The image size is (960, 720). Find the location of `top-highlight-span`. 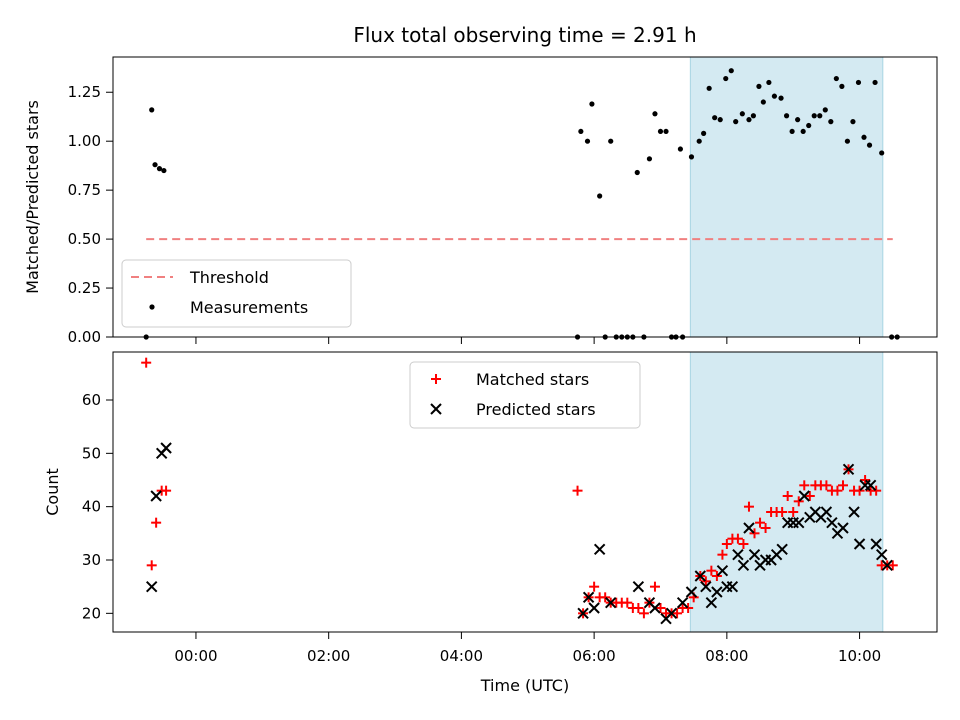

top-highlight-span is located at coordinates (786, 197).